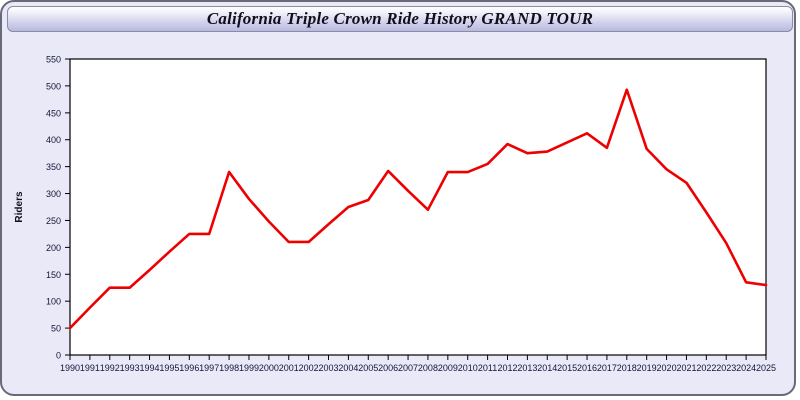 Image resolution: width=800 pixels, height=400 pixels. Describe the element at coordinates (209, 368) in the screenshot. I see `x-tick-label: 1997` at that location.